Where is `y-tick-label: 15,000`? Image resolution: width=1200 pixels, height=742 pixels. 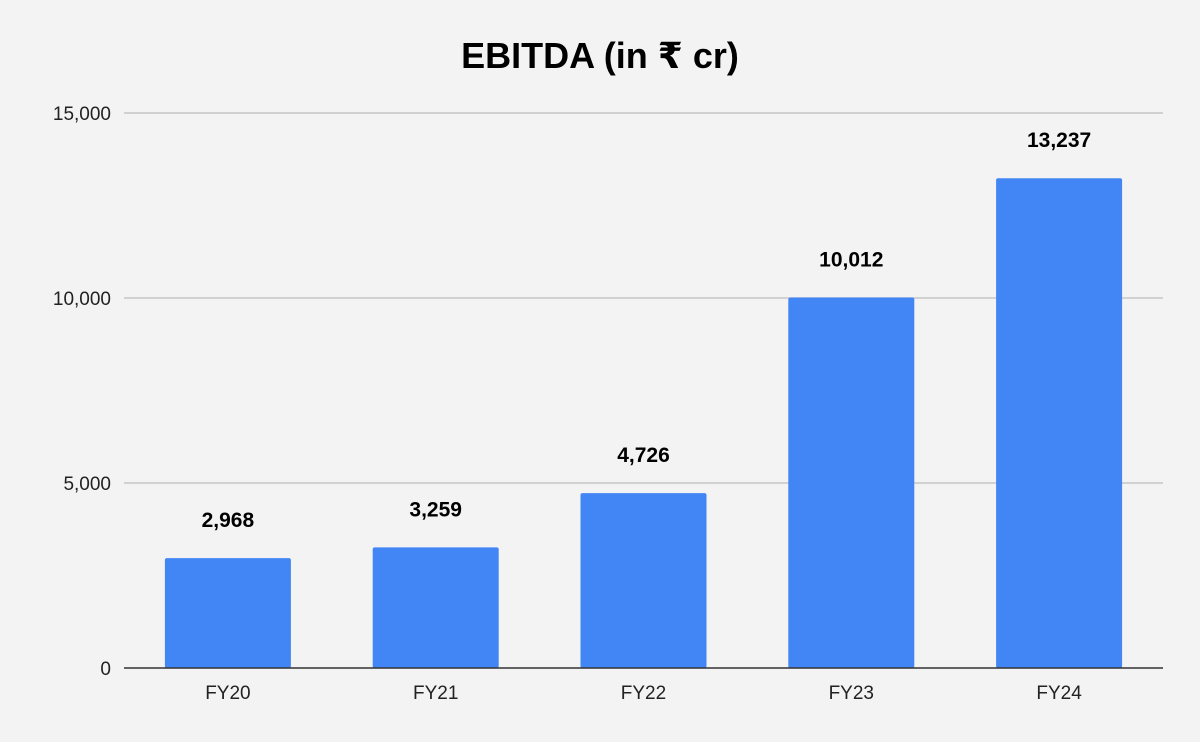
y-tick-label: 15,000 is located at coordinates (82, 114).